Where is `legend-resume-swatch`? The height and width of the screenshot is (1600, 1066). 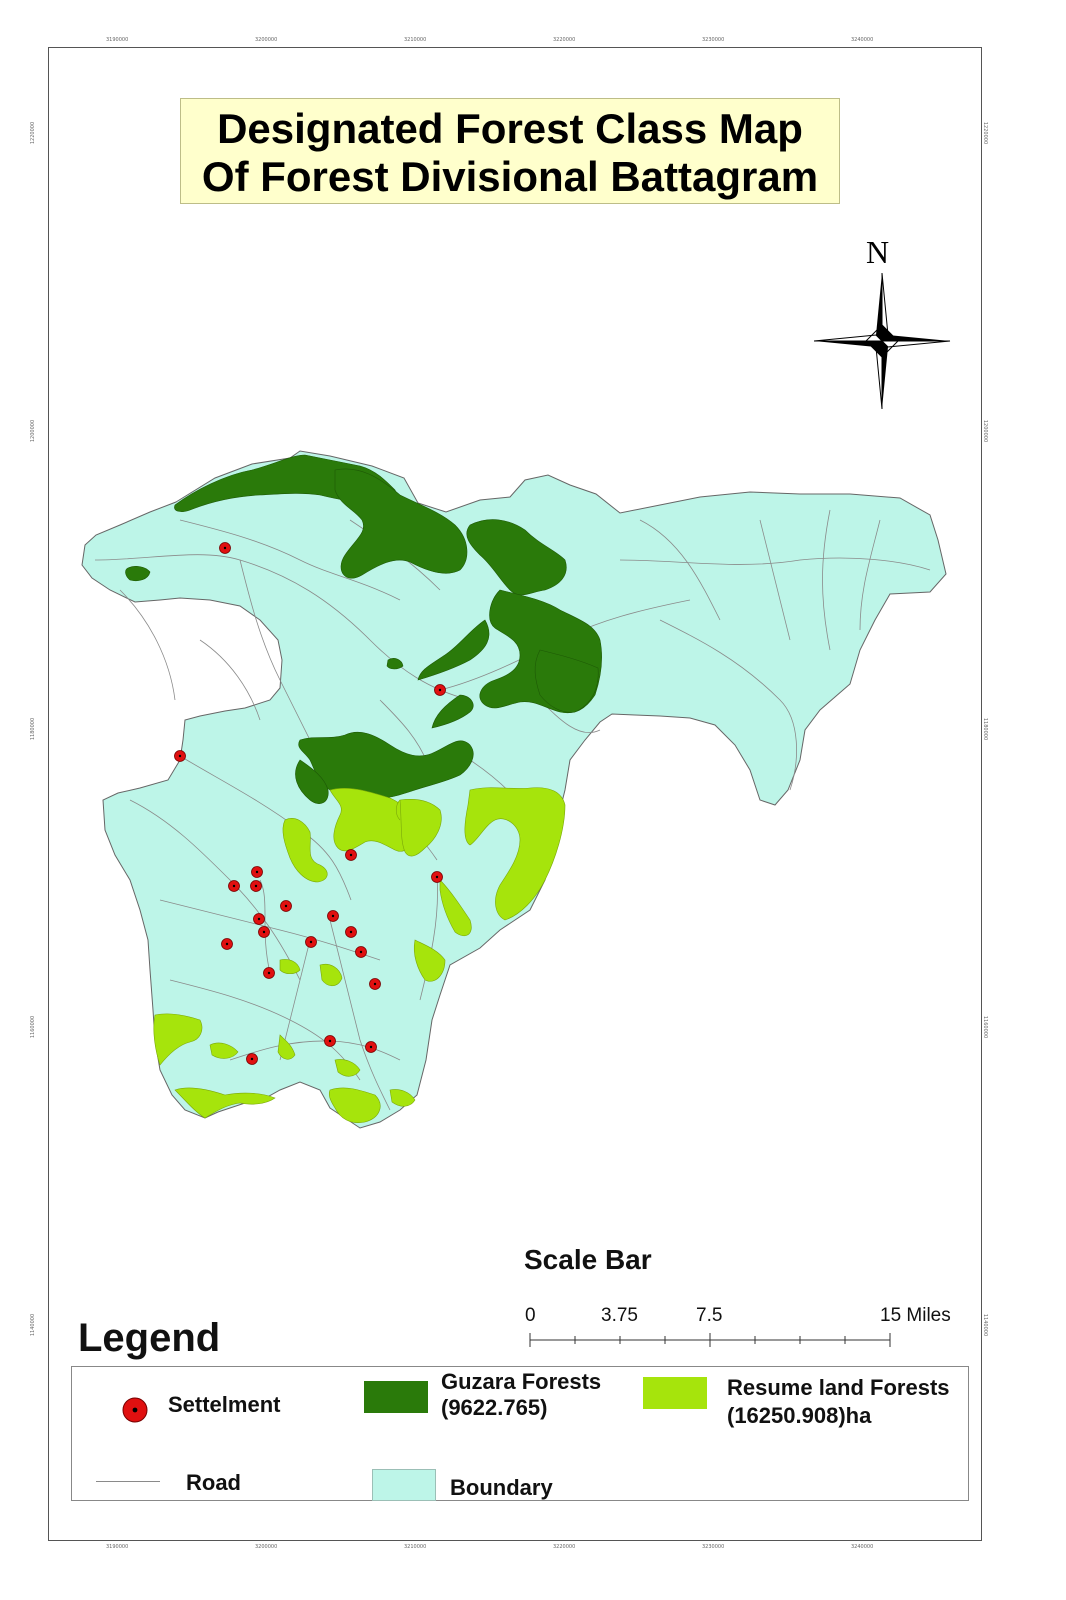 legend-resume-swatch is located at coordinates (675, 1393).